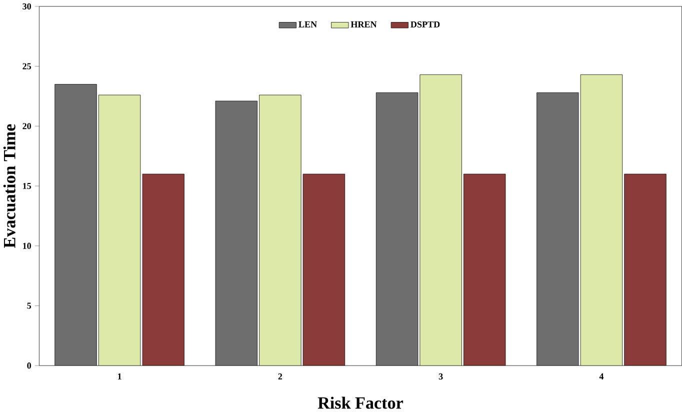  Describe the element at coordinates (9, 186) in the screenshot. I see `y-axis-title: Evacuation Time` at that location.